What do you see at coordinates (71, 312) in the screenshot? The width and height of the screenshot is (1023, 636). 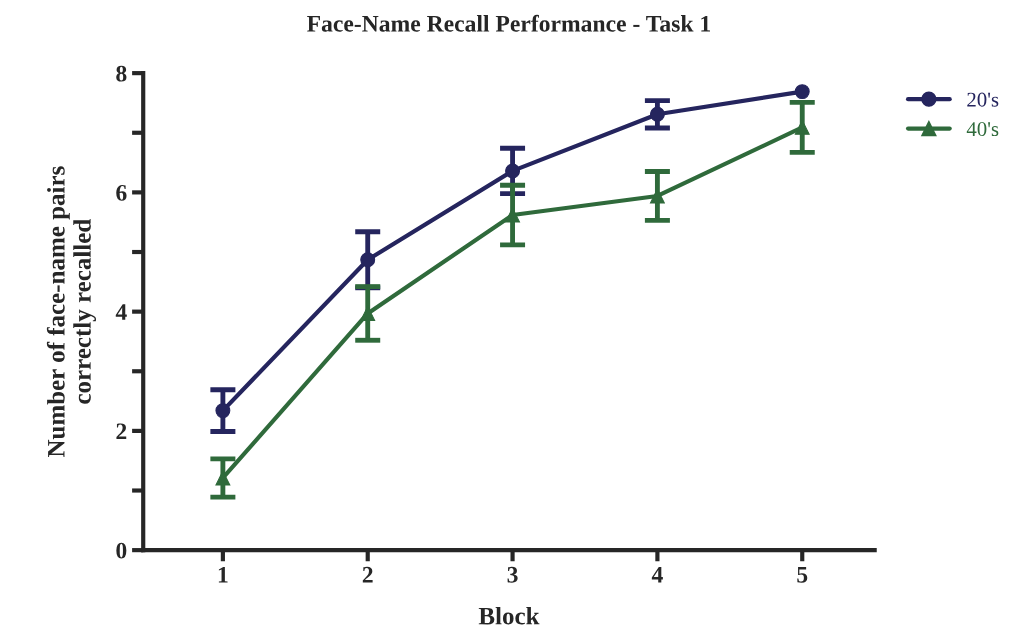 I see `y-axis-title: Number of face-name pairs correctly recalled` at bounding box center [71, 312].